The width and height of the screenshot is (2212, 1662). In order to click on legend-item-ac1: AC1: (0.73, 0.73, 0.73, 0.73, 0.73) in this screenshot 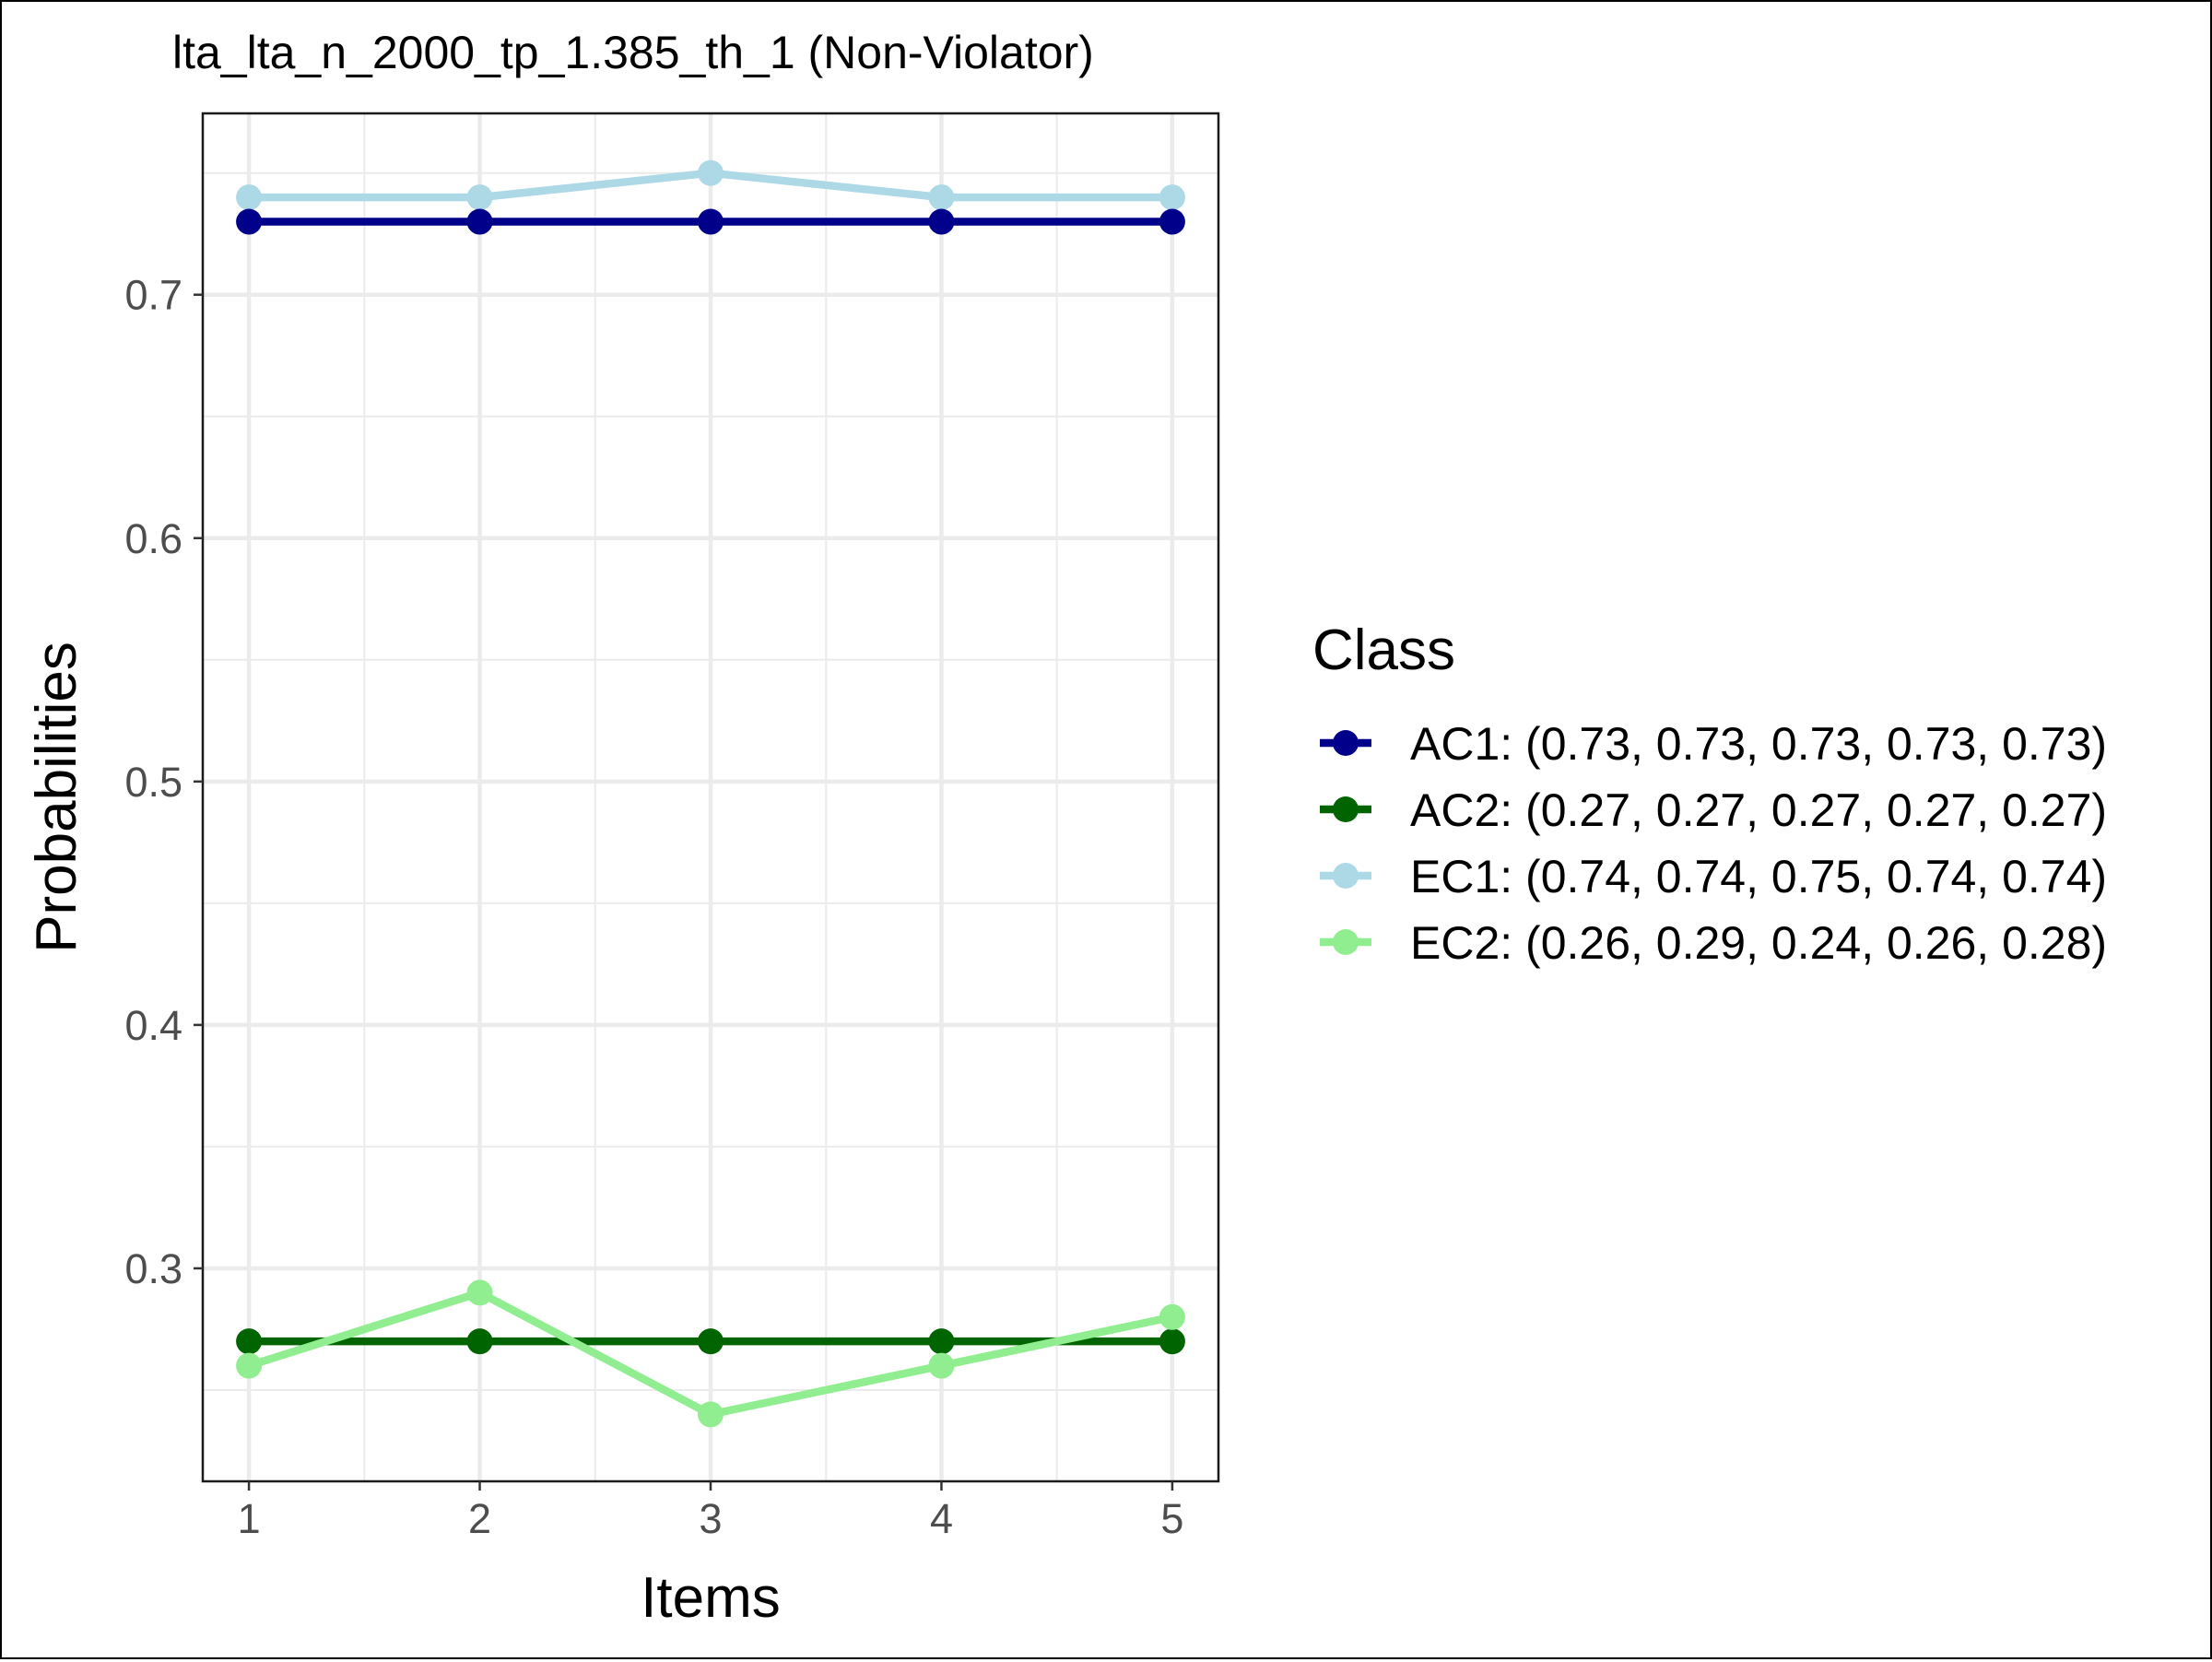, I will do `click(1713, 744)`.